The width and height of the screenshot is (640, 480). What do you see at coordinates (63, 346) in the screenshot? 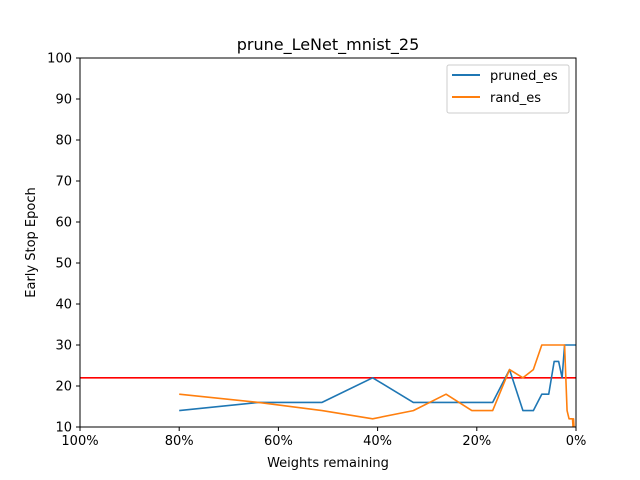
I see `y-tick-label: 30` at bounding box center [63, 346].